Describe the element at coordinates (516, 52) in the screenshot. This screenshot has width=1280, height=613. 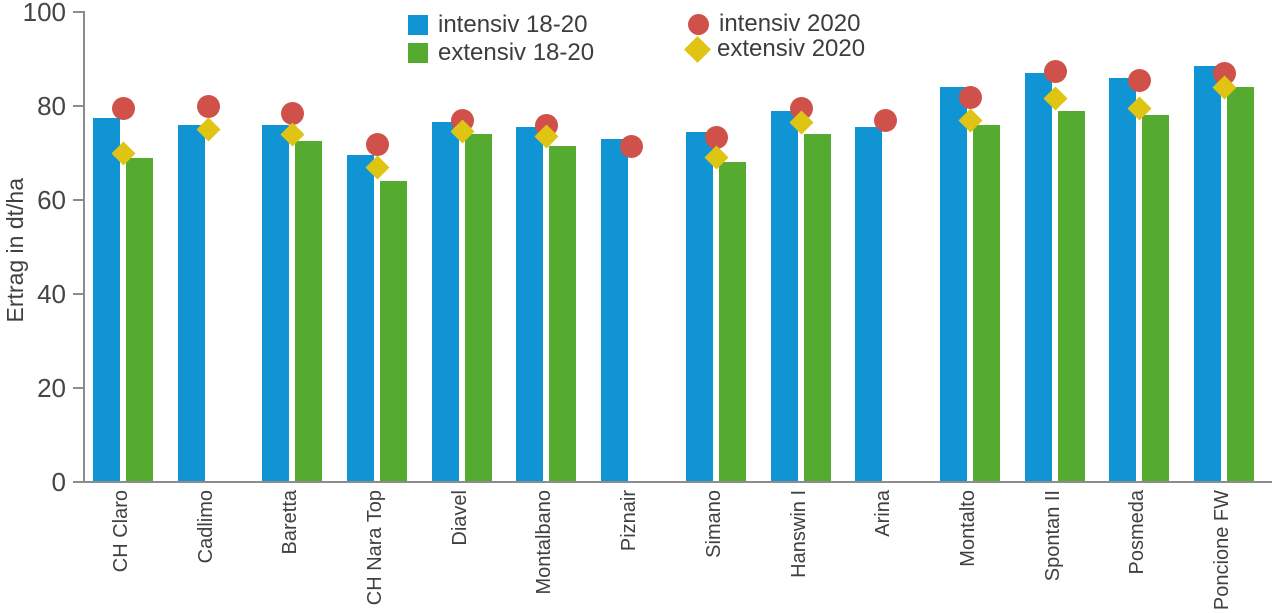
I see `legend-label-extensiv-18-20: extensiv 18-20` at that location.